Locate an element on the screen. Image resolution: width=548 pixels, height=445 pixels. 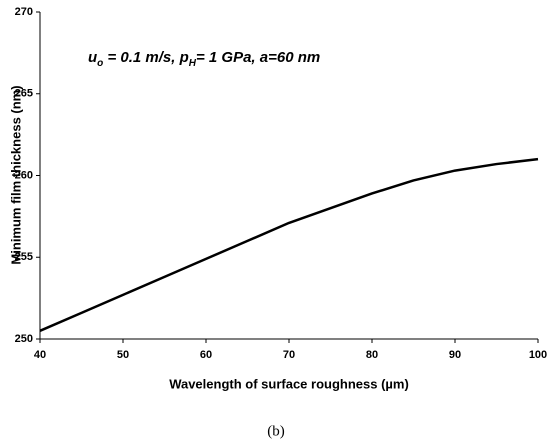
y-axis-title: Minimum film thickness (nm) is located at coordinates (15, 174).